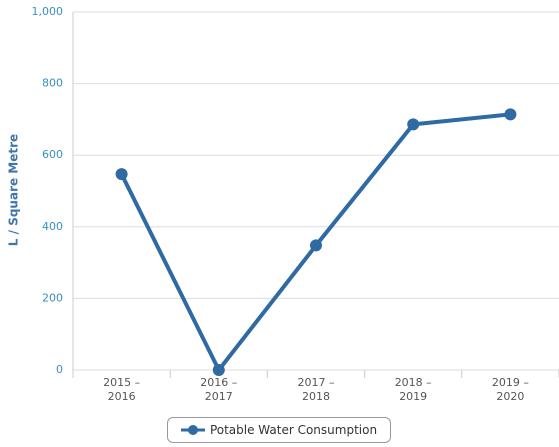  I want to click on y-tick-label: 600, so click(52, 154).